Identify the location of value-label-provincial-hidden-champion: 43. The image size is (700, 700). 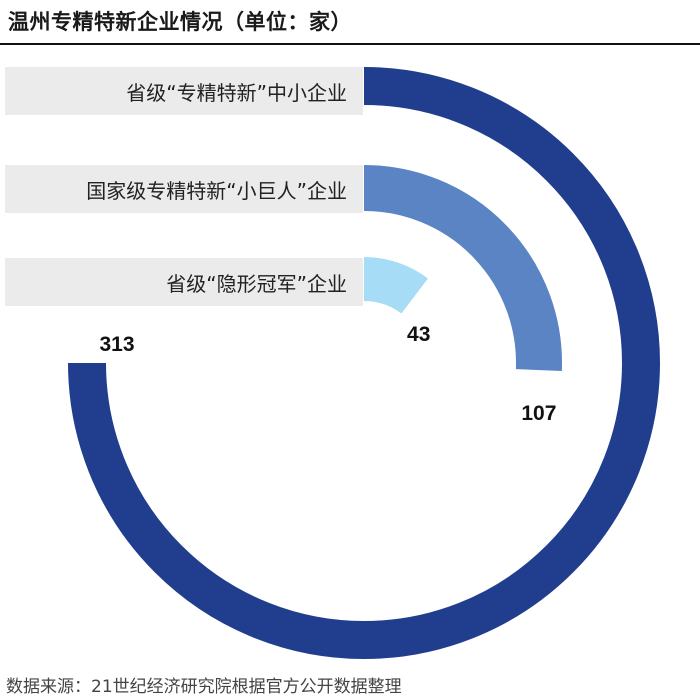
(418, 334).